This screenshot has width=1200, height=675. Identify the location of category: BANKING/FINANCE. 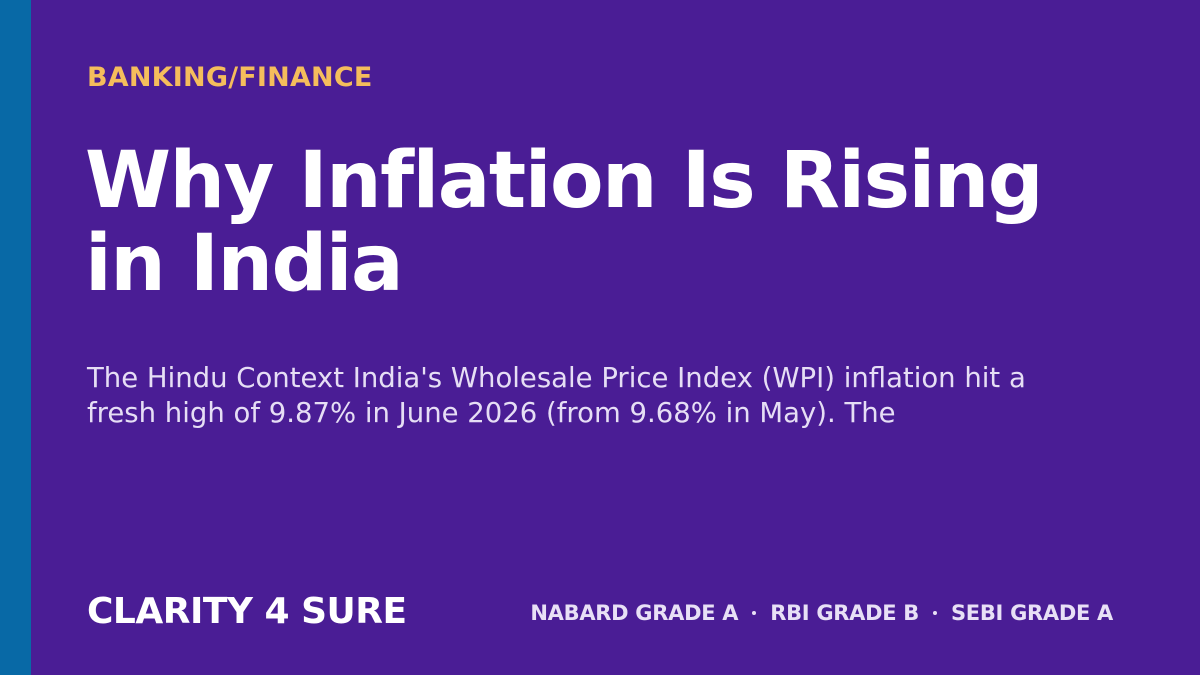
(230, 77).